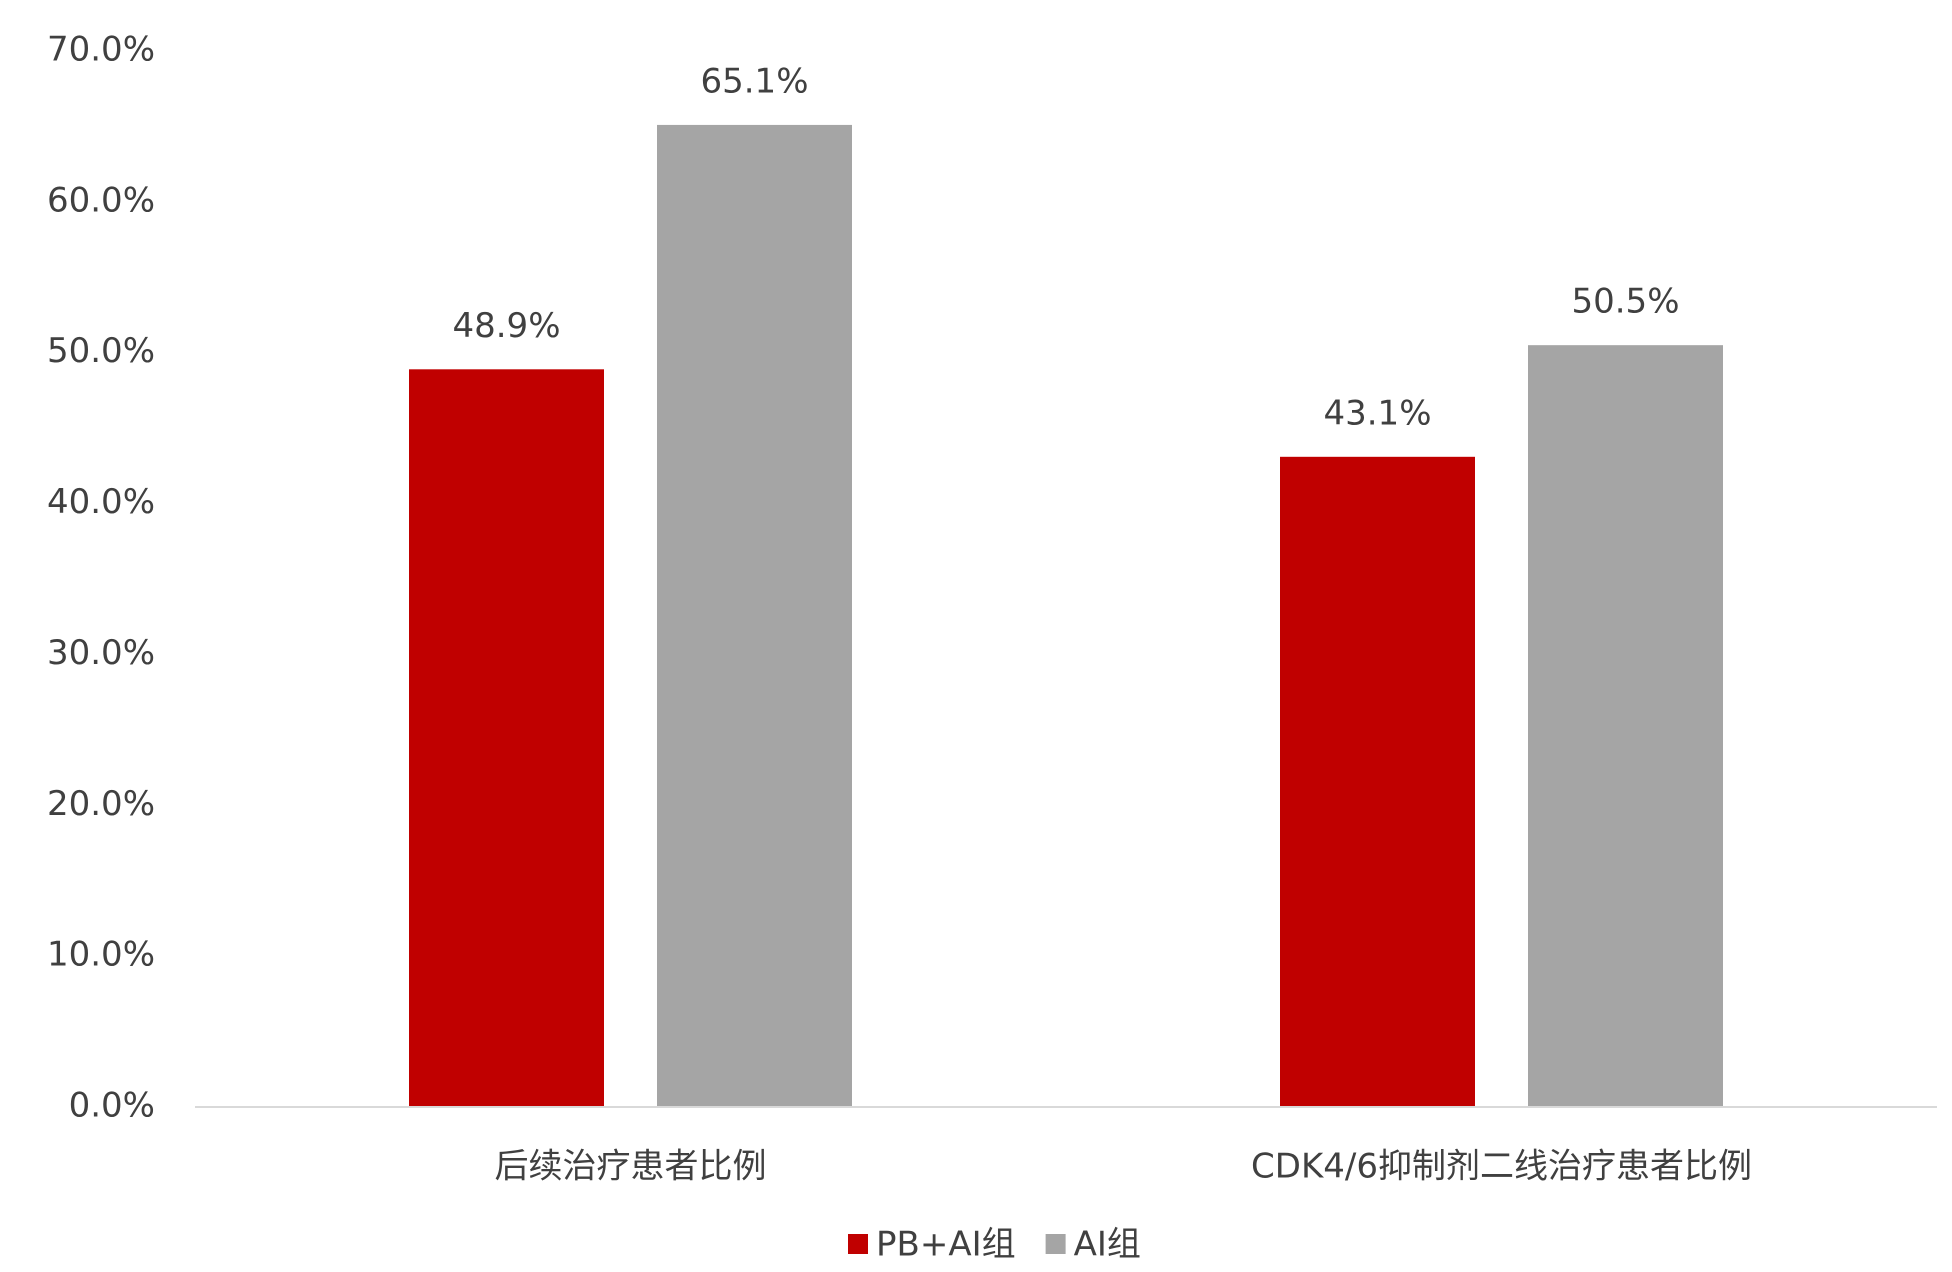 The image size is (1952, 1272). Describe the element at coordinates (112, 1106) in the screenshot. I see `y-tick-label: 0.0%` at that location.